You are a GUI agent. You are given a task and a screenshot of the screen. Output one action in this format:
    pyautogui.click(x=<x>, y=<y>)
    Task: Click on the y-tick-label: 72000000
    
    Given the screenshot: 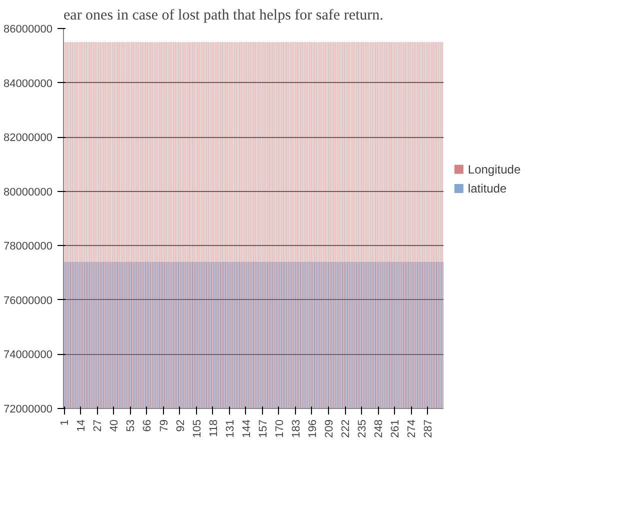 What is the action you would take?
    pyautogui.click(x=28, y=410)
    